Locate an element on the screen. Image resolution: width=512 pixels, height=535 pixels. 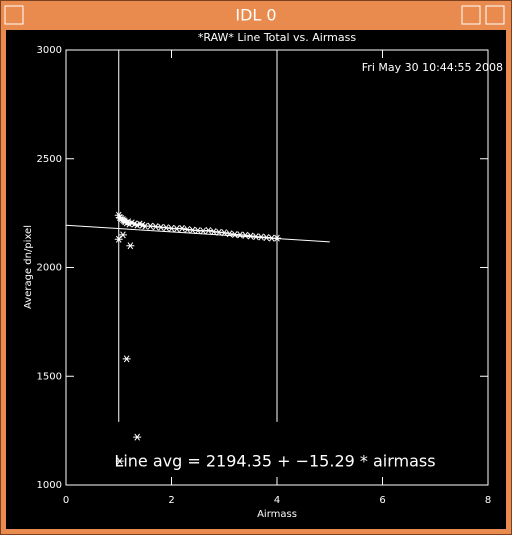
fit-annotation: Line avg = 2194.35 + −15.29 * airmass is located at coordinates (274, 461).